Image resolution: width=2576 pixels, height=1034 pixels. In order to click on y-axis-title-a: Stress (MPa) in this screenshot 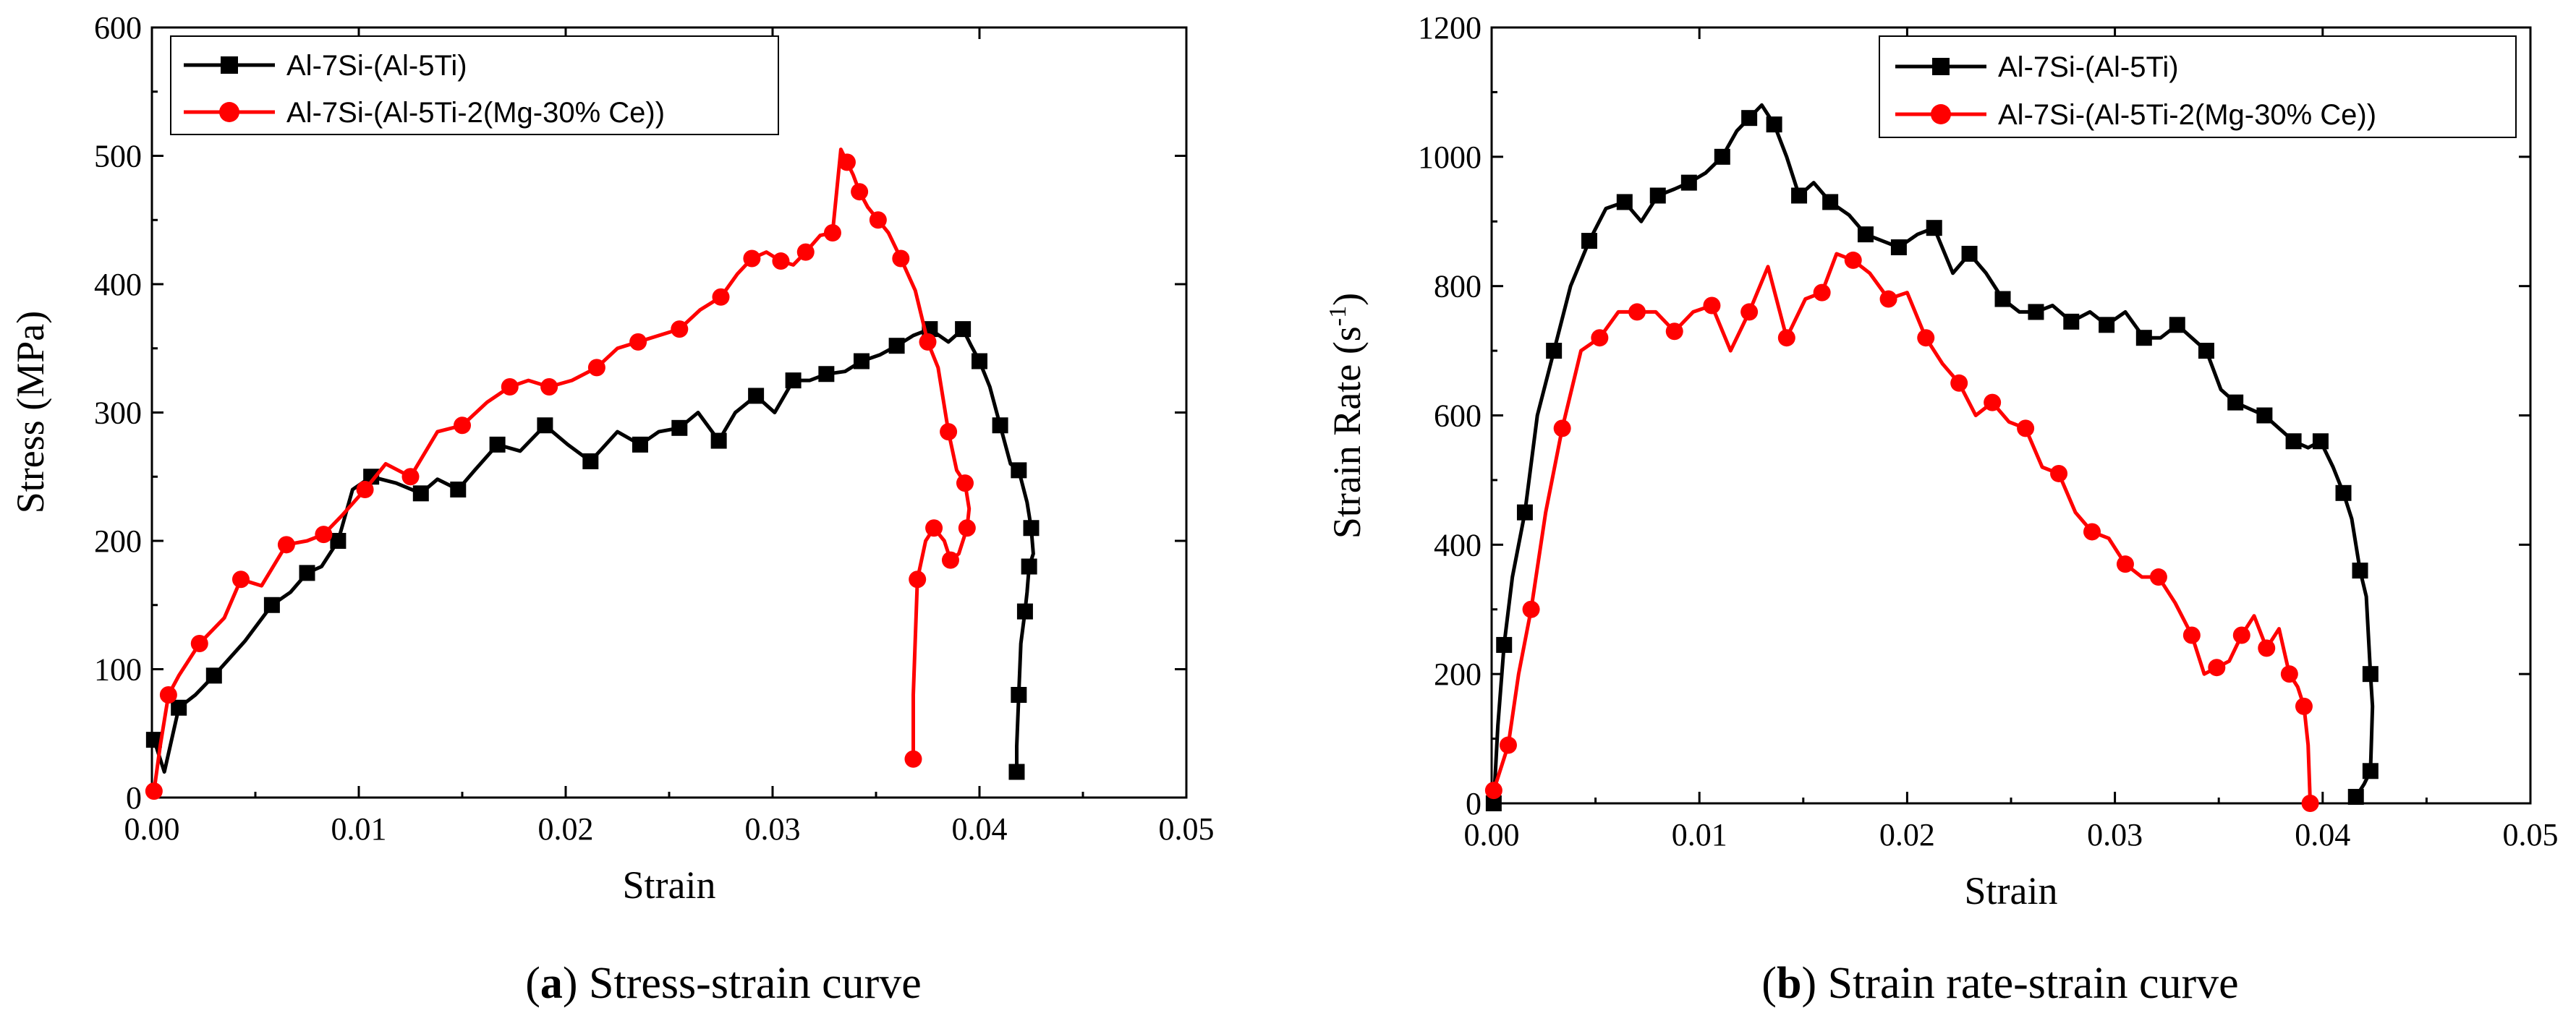, I will do `click(30, 412)`.